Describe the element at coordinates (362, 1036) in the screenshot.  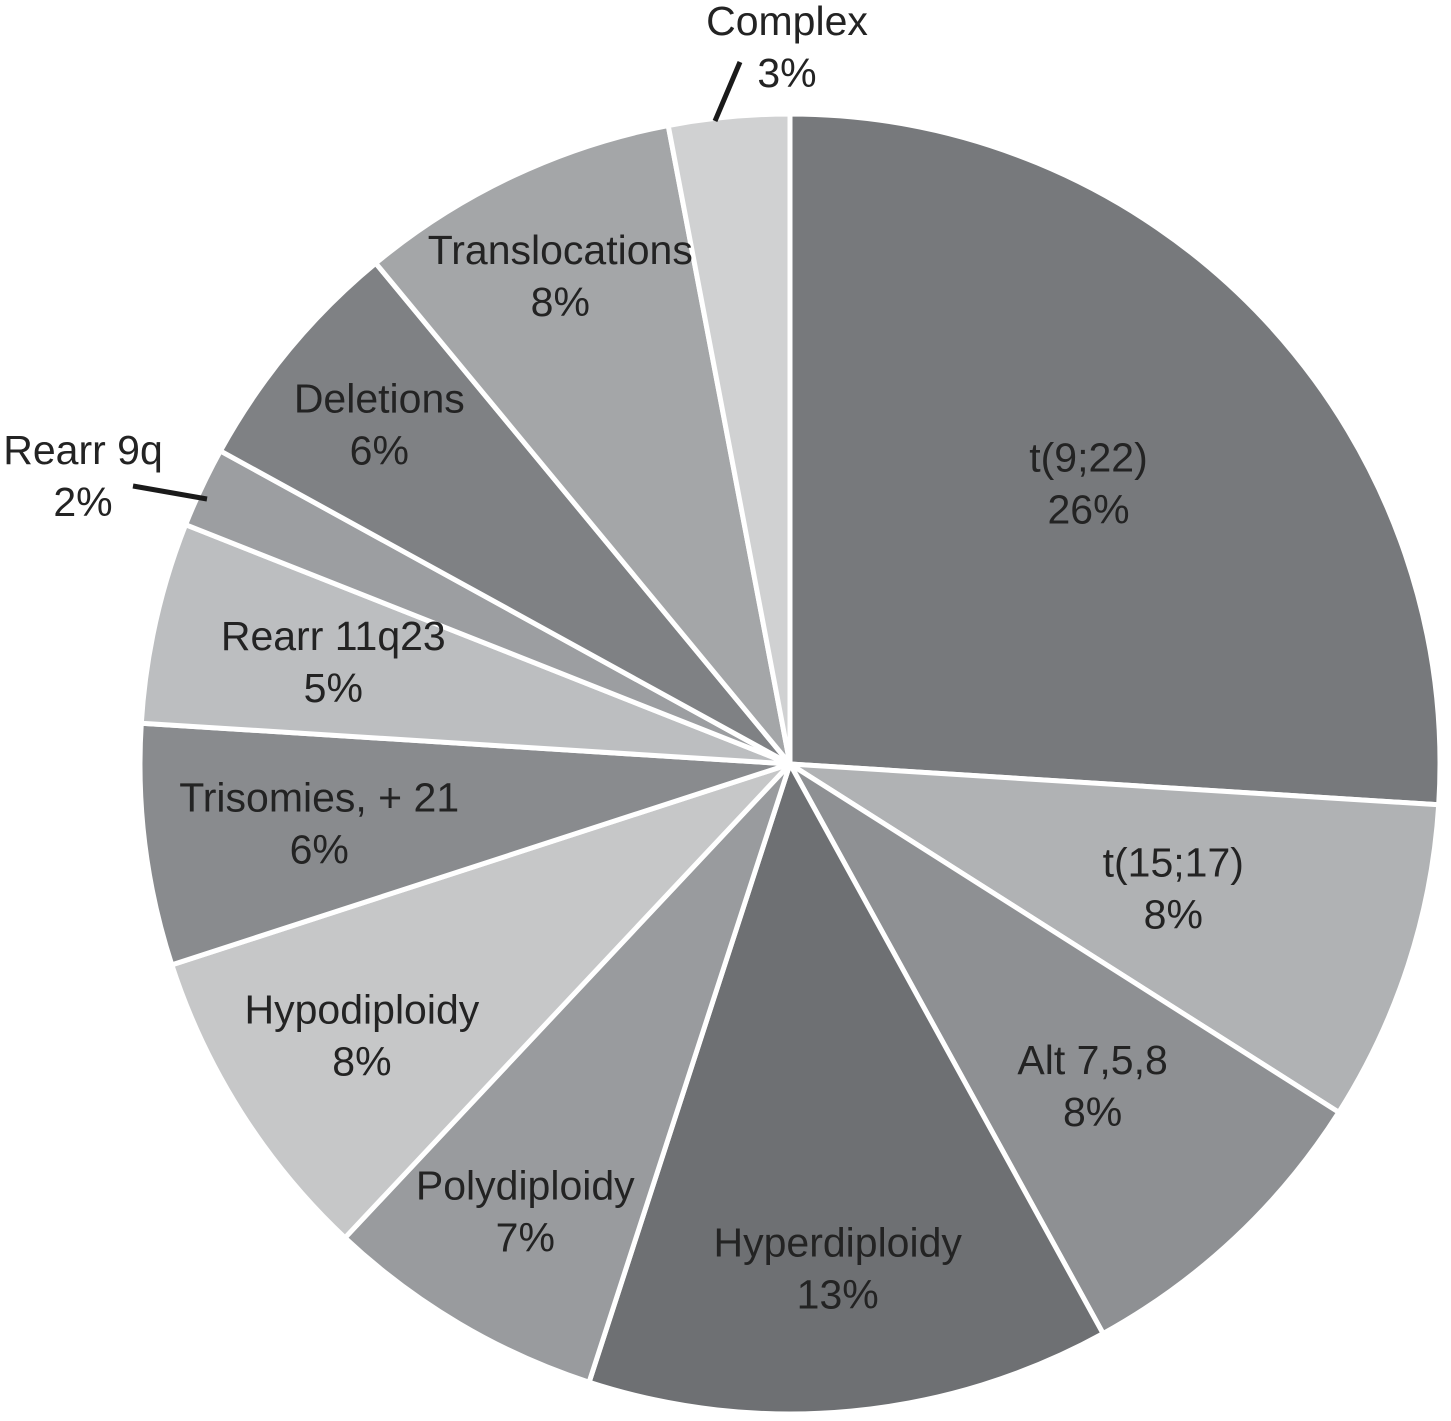
I see `slice-label-hypodiploidy: Hypodiploidy 8%` at that location.